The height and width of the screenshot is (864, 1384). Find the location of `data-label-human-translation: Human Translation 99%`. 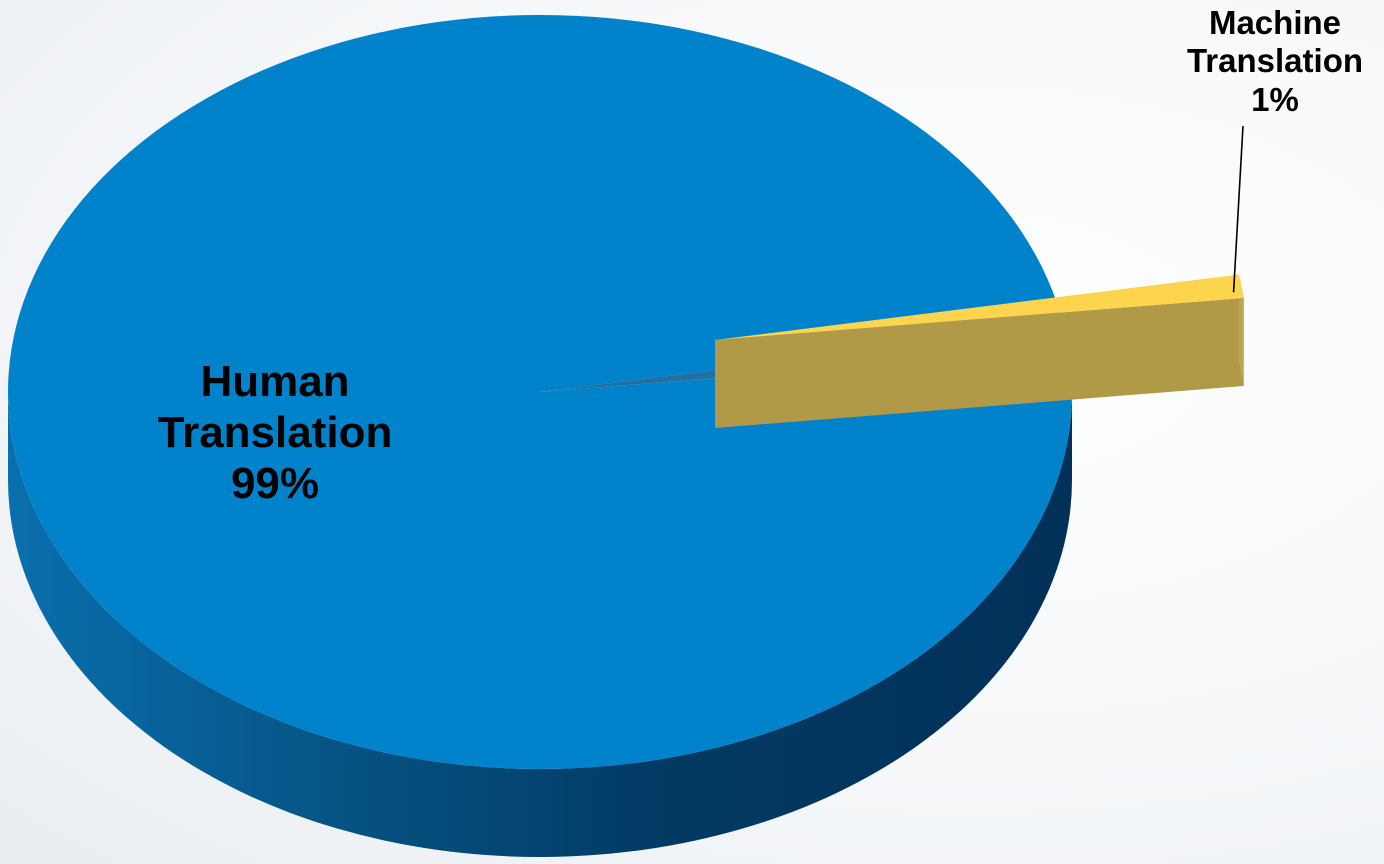

data-label-human-translation: Human Translation 99% is located at coordinates (275, 432).